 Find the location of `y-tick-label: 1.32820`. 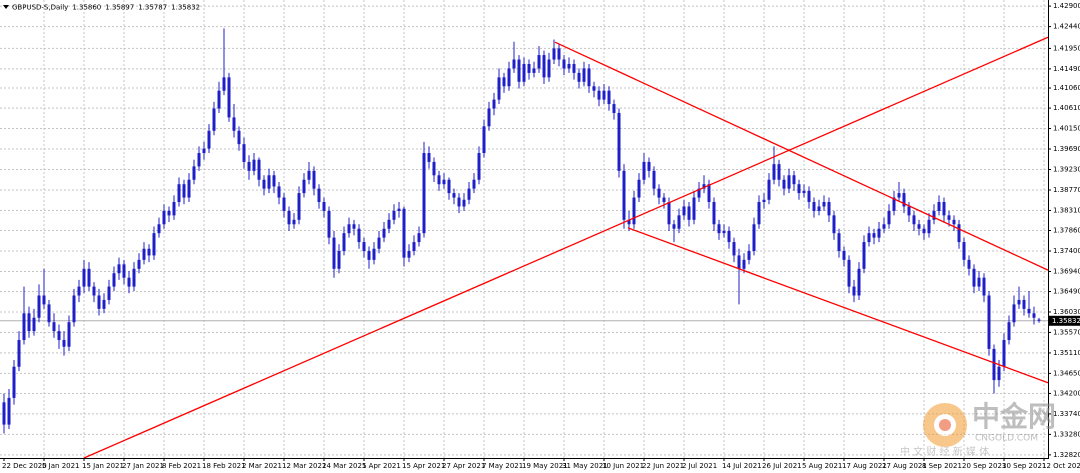

y-tick-label: 1.32820 is located at coordinates (1066, 455).